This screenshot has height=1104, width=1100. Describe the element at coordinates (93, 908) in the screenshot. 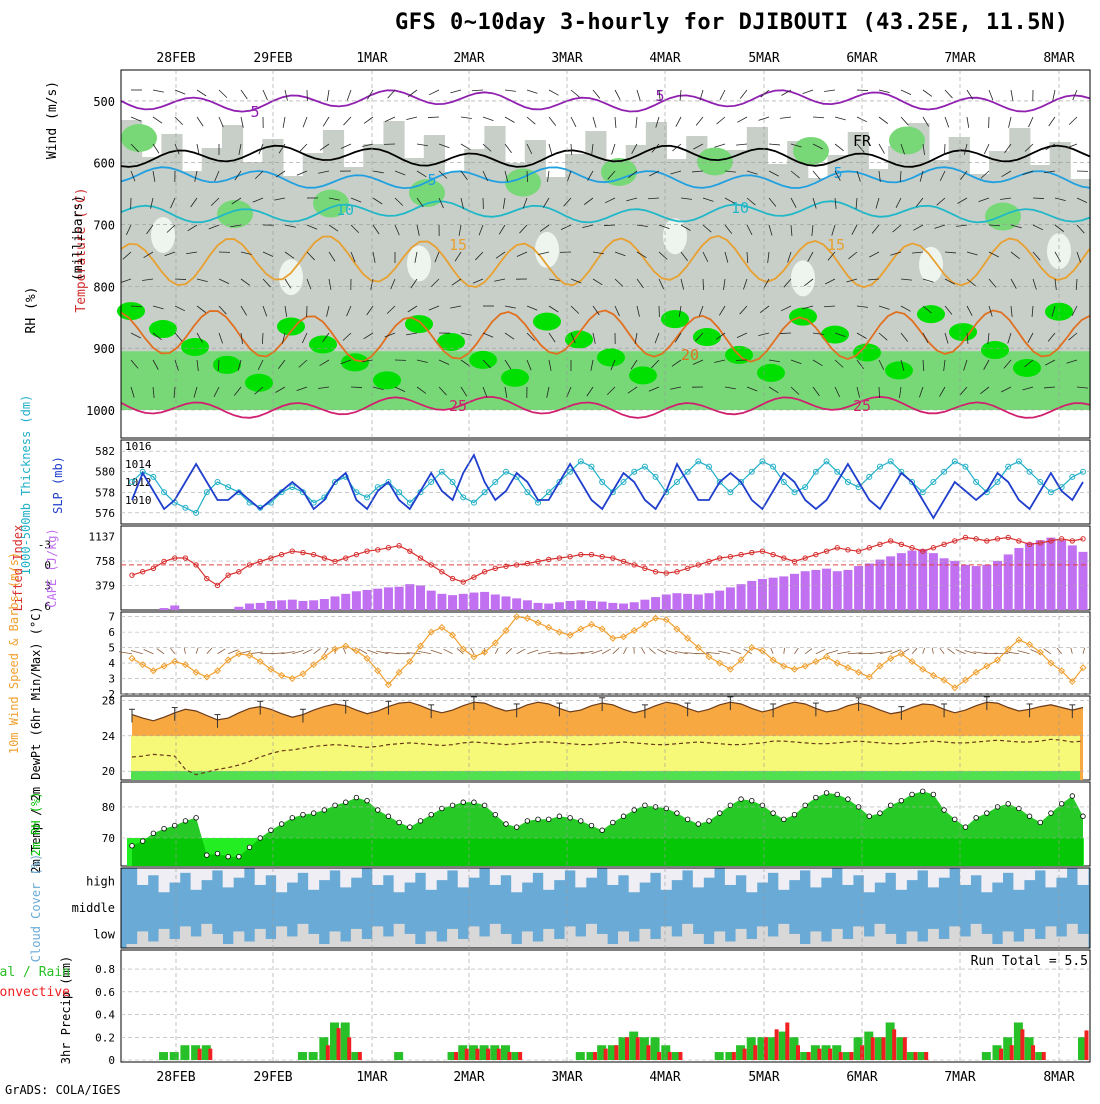

I see `cloud-level-middle: middle` at that location.